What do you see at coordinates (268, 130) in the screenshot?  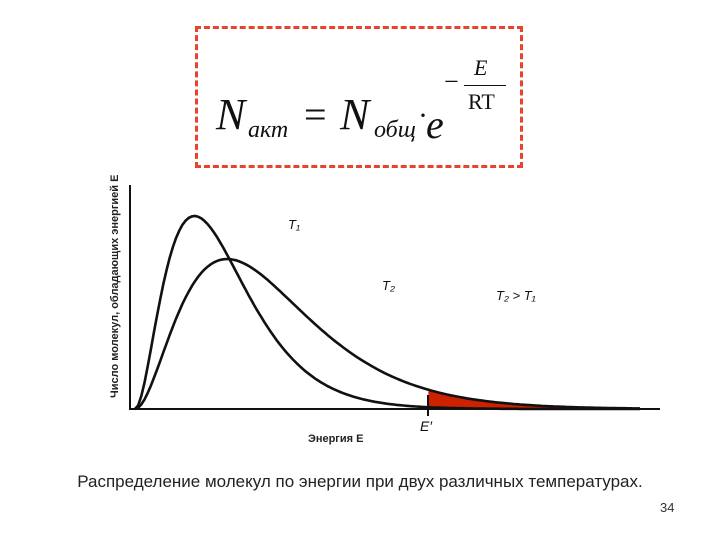 I see `formula-sub-act: акт` at bounding box center [268, 130].